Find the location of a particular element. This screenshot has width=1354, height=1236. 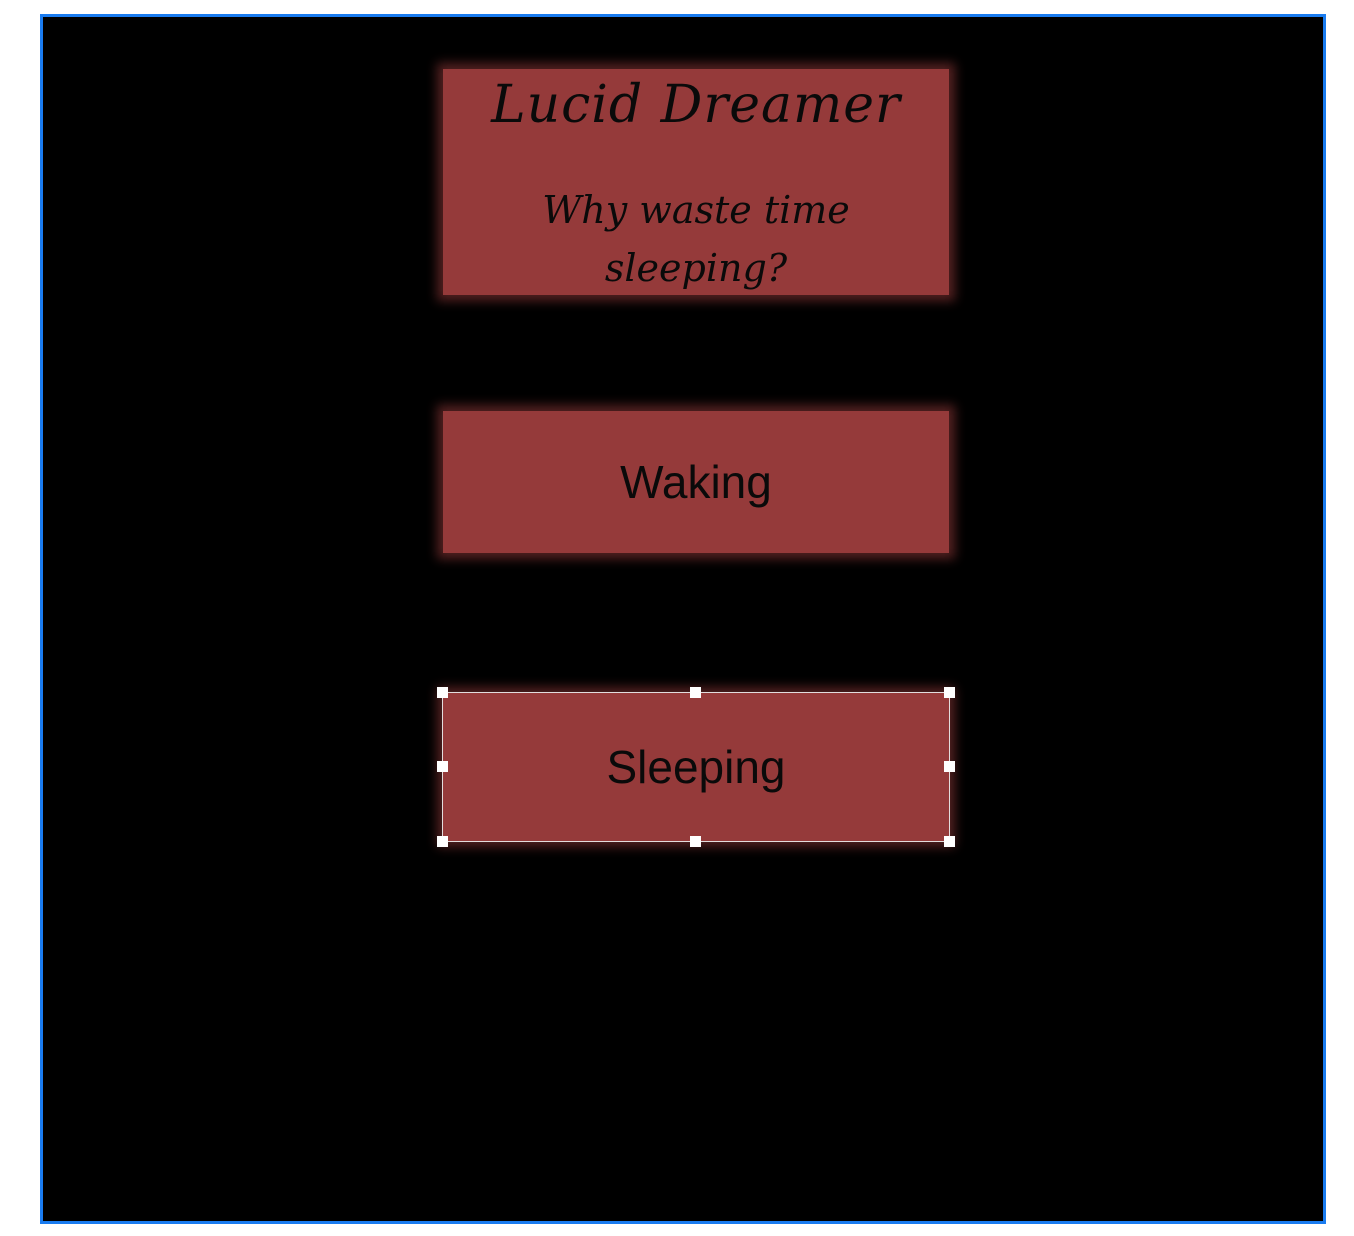

sleeping-button: Sleeping is located at coordinates (696, 767).